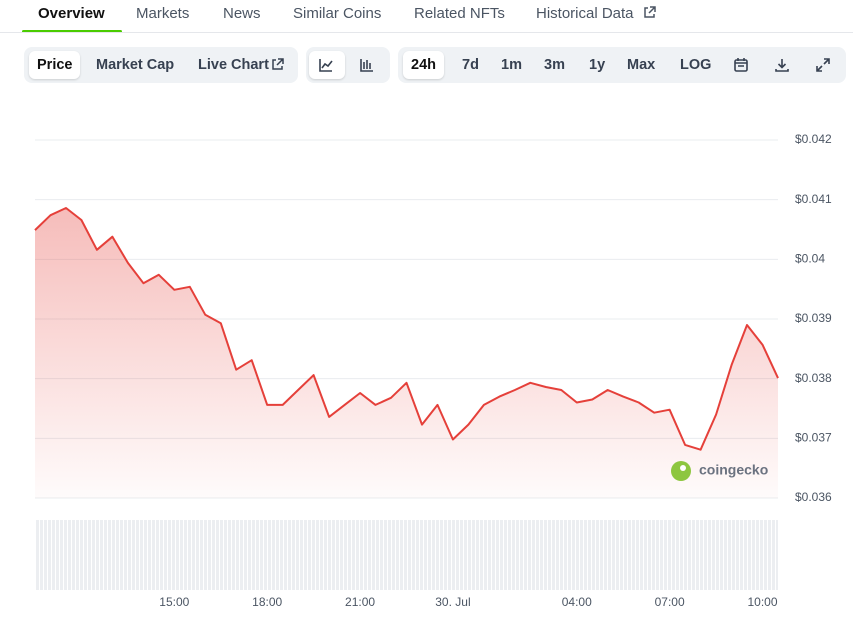 The image size is (853, 621). I want to click on tab: Overview, so click(71, 13).